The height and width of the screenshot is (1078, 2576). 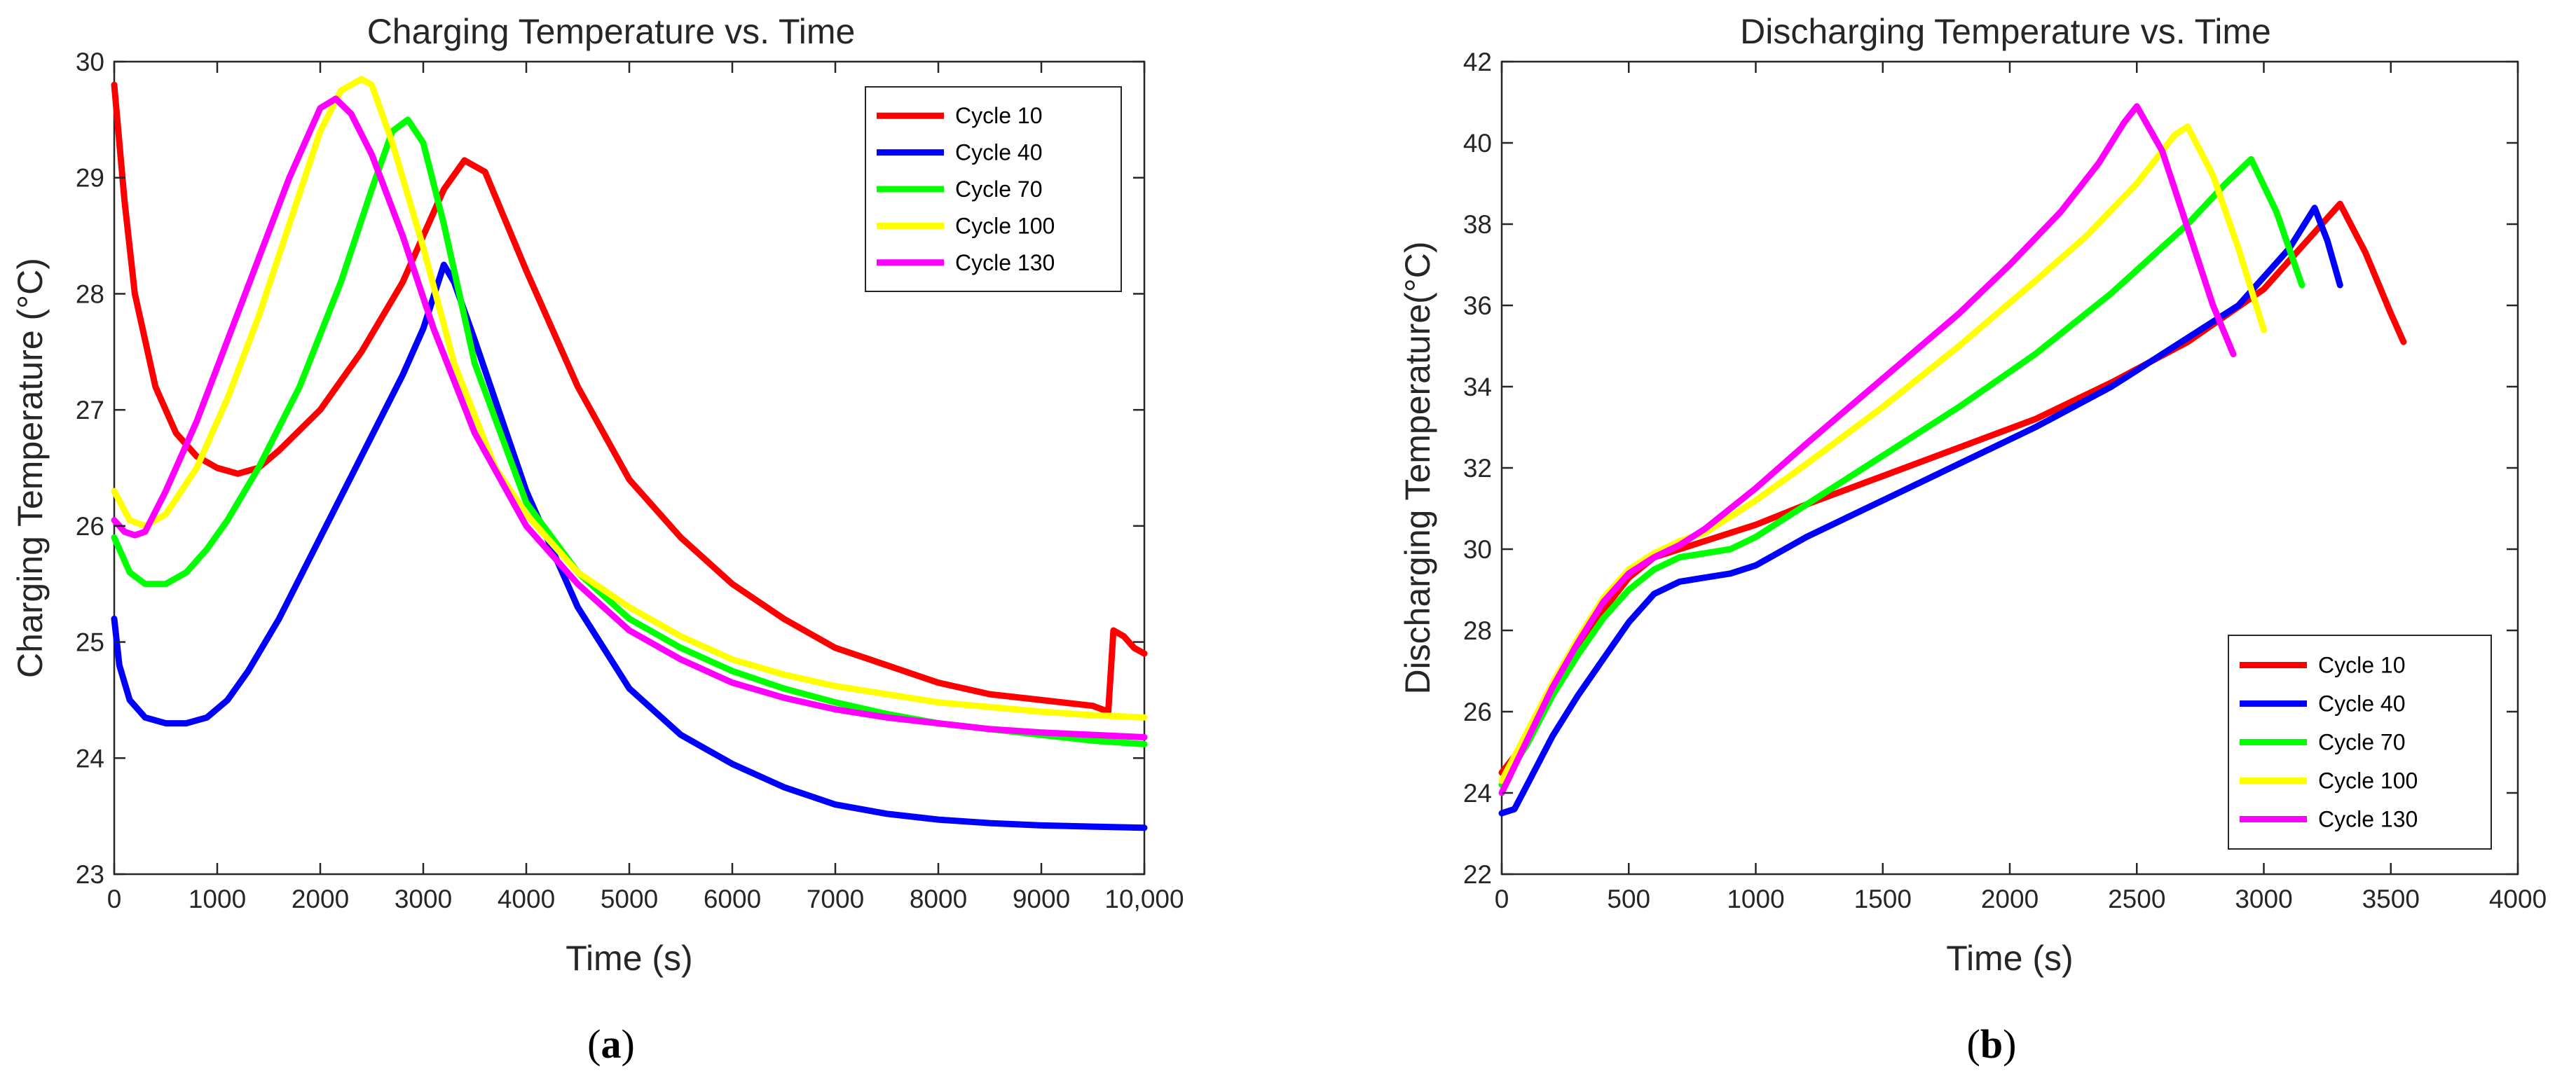 What do you see at coordinates (90, 642) in the screenshot?
I see `y-tick-label: 25` at bounding box center [90, 642].